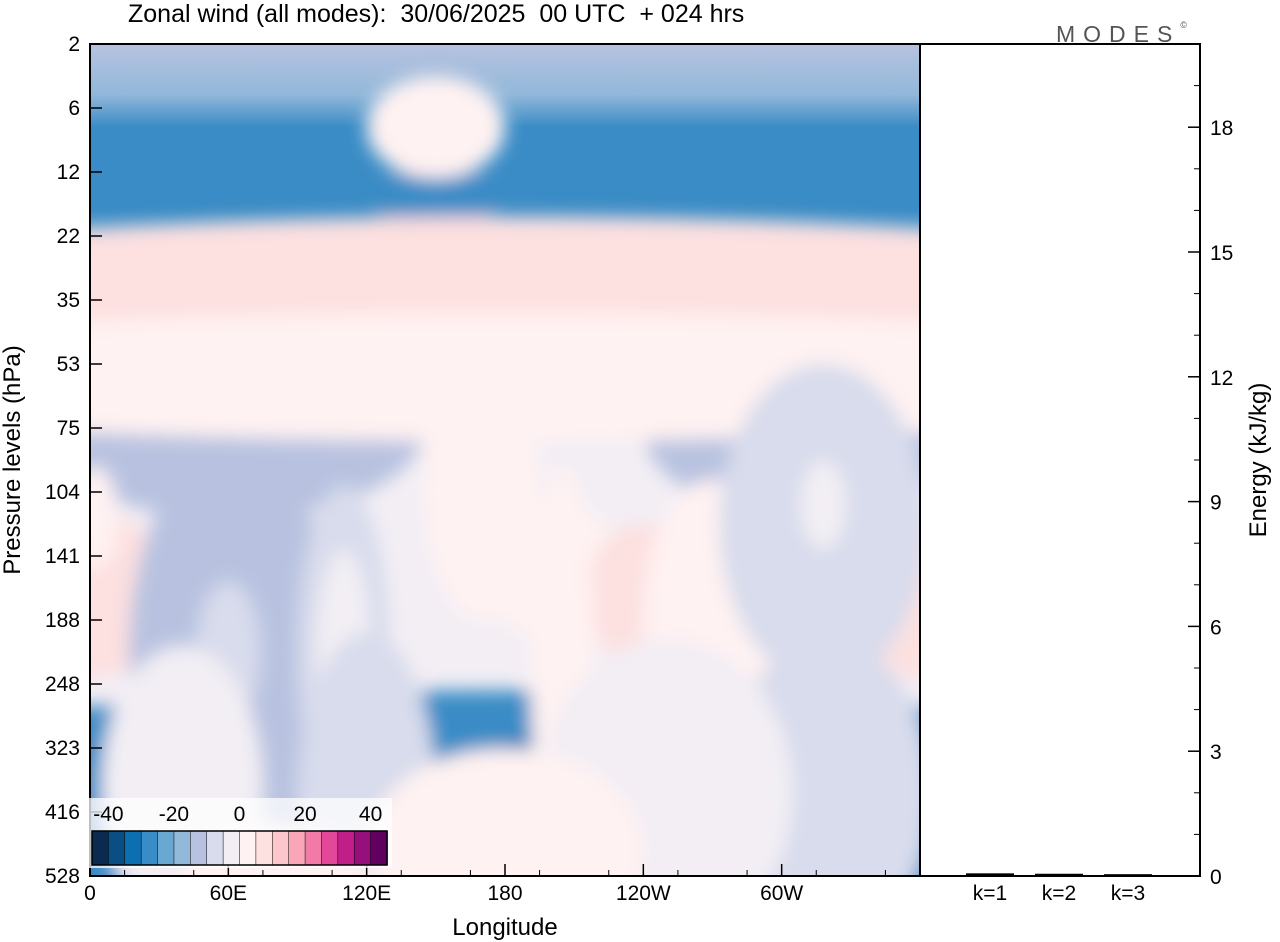 This screenshot has width=1280, height=942. Describe the element at coordinates (643, 893) in the screenshot. I see `x-tick-label: 120W` at that location.